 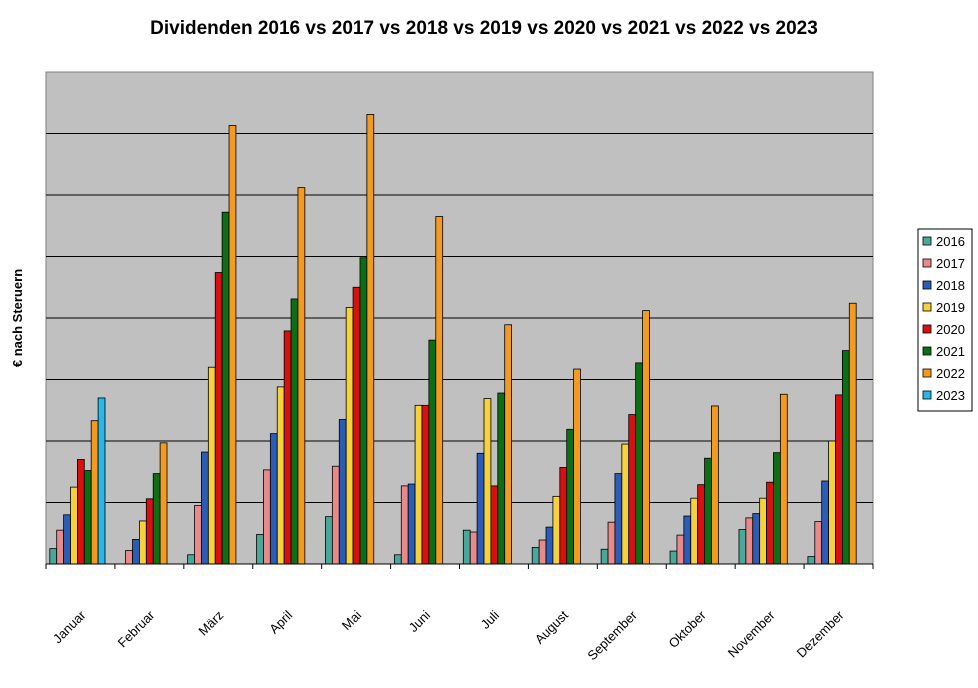 What do you see at coordinates (210, 623) in the screenshot?
I see `x-tick-label: März` at bounding box center [210, 623].